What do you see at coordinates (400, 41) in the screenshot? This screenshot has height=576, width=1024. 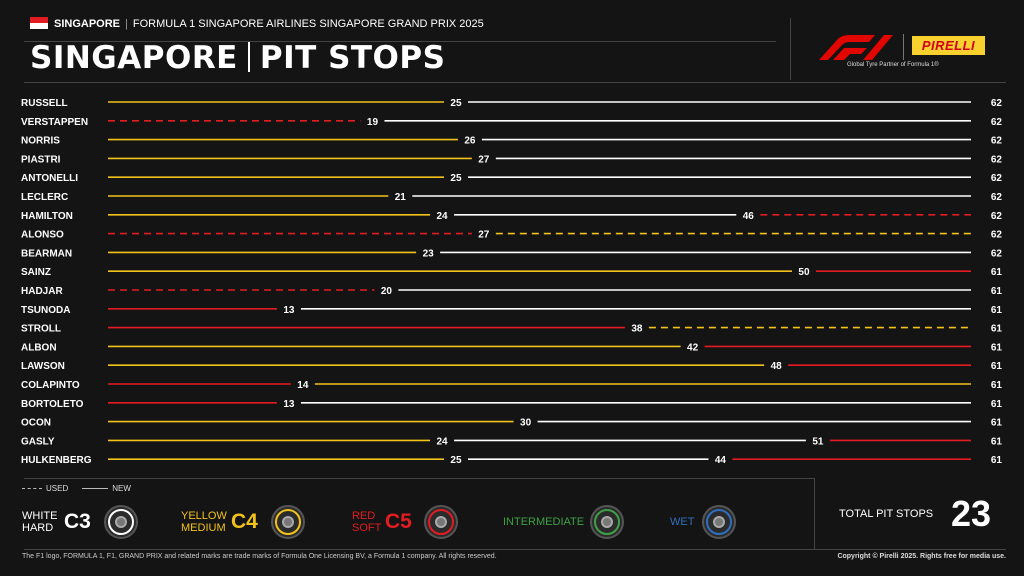 I see `header-divider` at bounding box center [400, 41].